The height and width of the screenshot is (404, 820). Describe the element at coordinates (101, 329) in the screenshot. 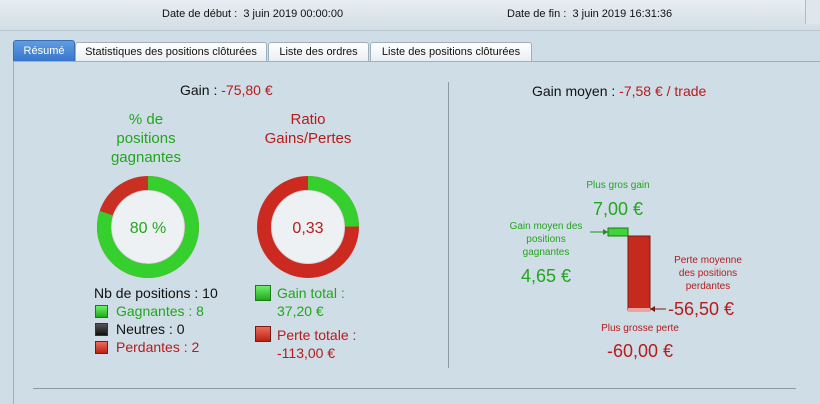

I see `neutral-swatch` at that location.